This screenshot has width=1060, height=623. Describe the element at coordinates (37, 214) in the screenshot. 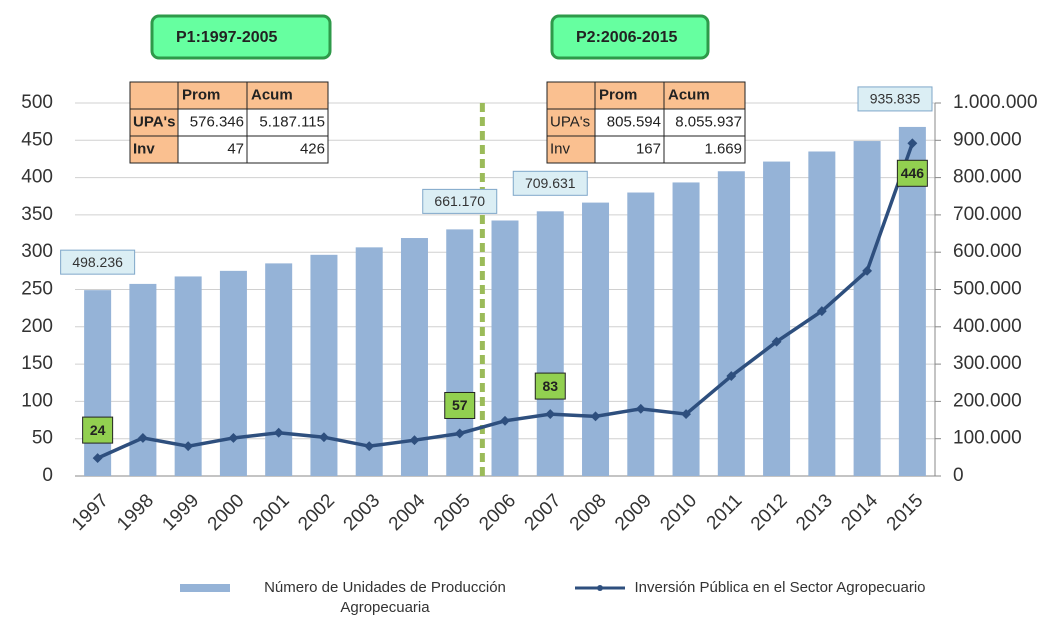

I see `y-tick-label: 350` at that location.